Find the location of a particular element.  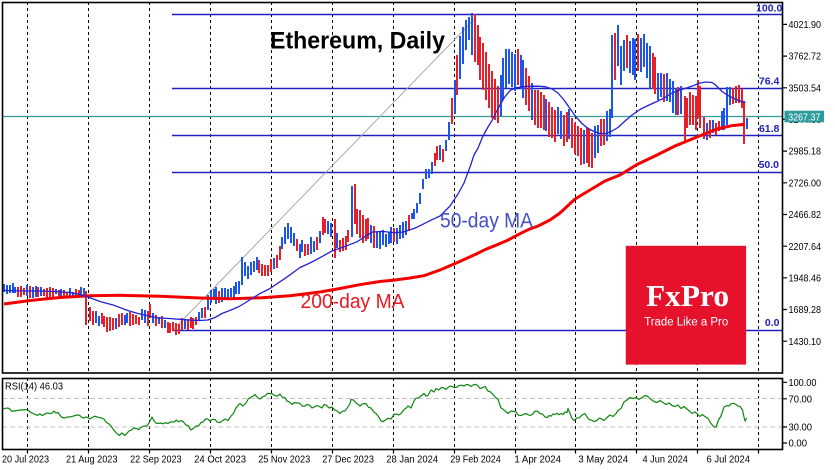

svg-text: 3503.54 is located at coordinates (805, 88).